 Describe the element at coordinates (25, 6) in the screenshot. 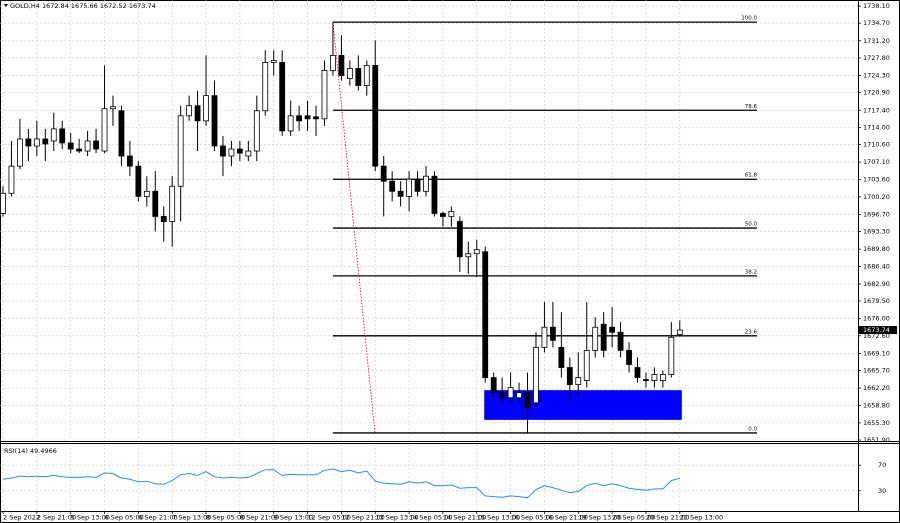

I see `symbol: GOLD,H4` at that location.